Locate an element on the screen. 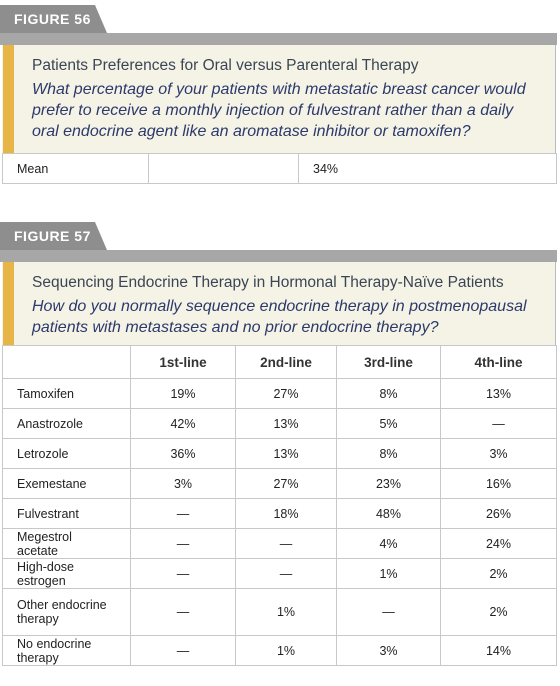 The height and width of the screenshot is (686, 560). empty-cell is located at coordinates (223, 168).